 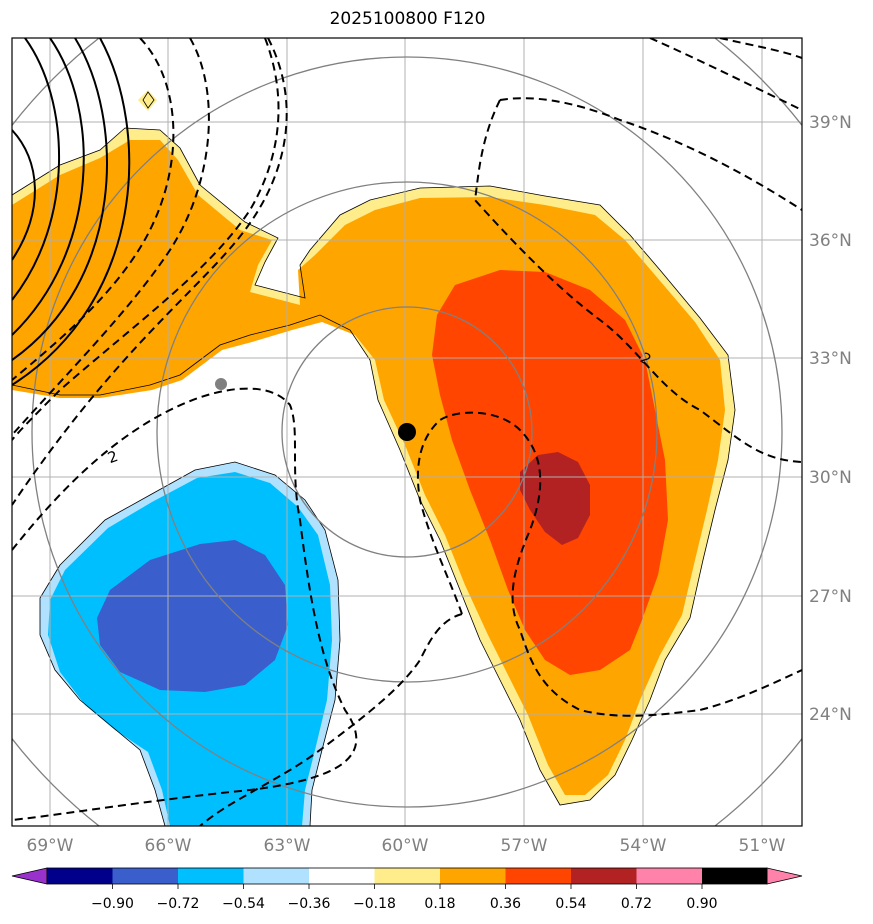 What do you see at coordinates (374, 904) in the screenshot?
I see `colorbar-tick-label: −0.18` at bounding box center [374, 904].